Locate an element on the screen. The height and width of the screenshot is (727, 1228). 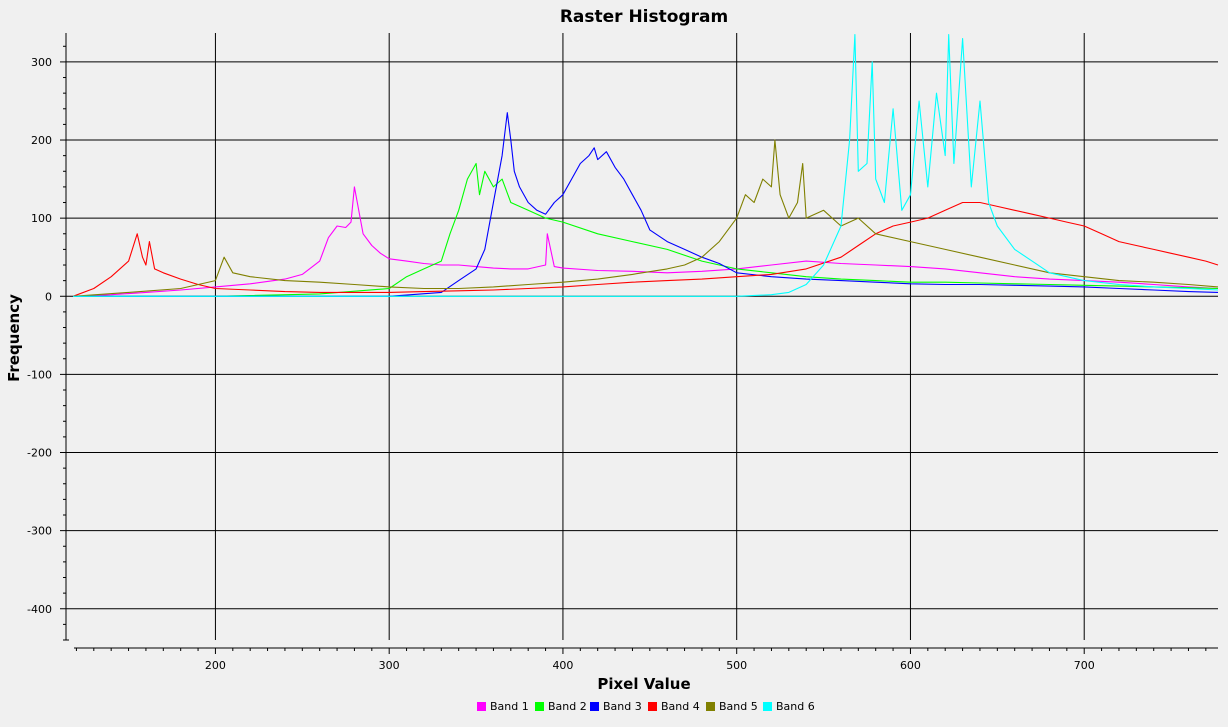
legend-item-band-1: Band 1 is located at coordinates (503, 706).